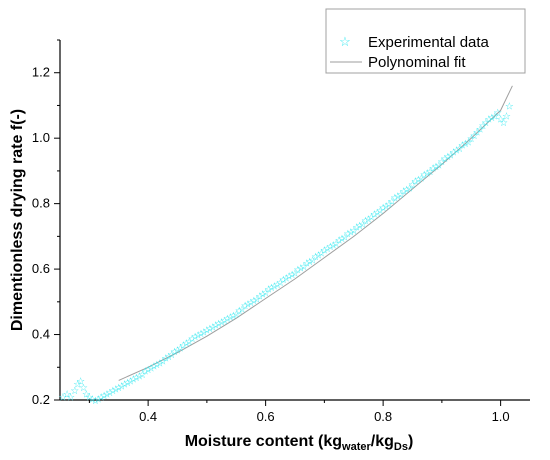  What do you see at coordinates (41, 268) in the screenshot?
I see `y-tick-label: 0.6` at bounding box center [41, 268].